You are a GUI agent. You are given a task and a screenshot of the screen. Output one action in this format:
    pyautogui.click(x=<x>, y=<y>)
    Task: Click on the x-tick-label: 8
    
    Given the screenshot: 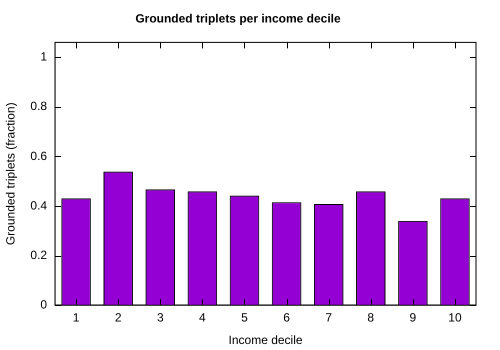 What is the action you would take?
    pyautogui.click(x=370, y=317)
    